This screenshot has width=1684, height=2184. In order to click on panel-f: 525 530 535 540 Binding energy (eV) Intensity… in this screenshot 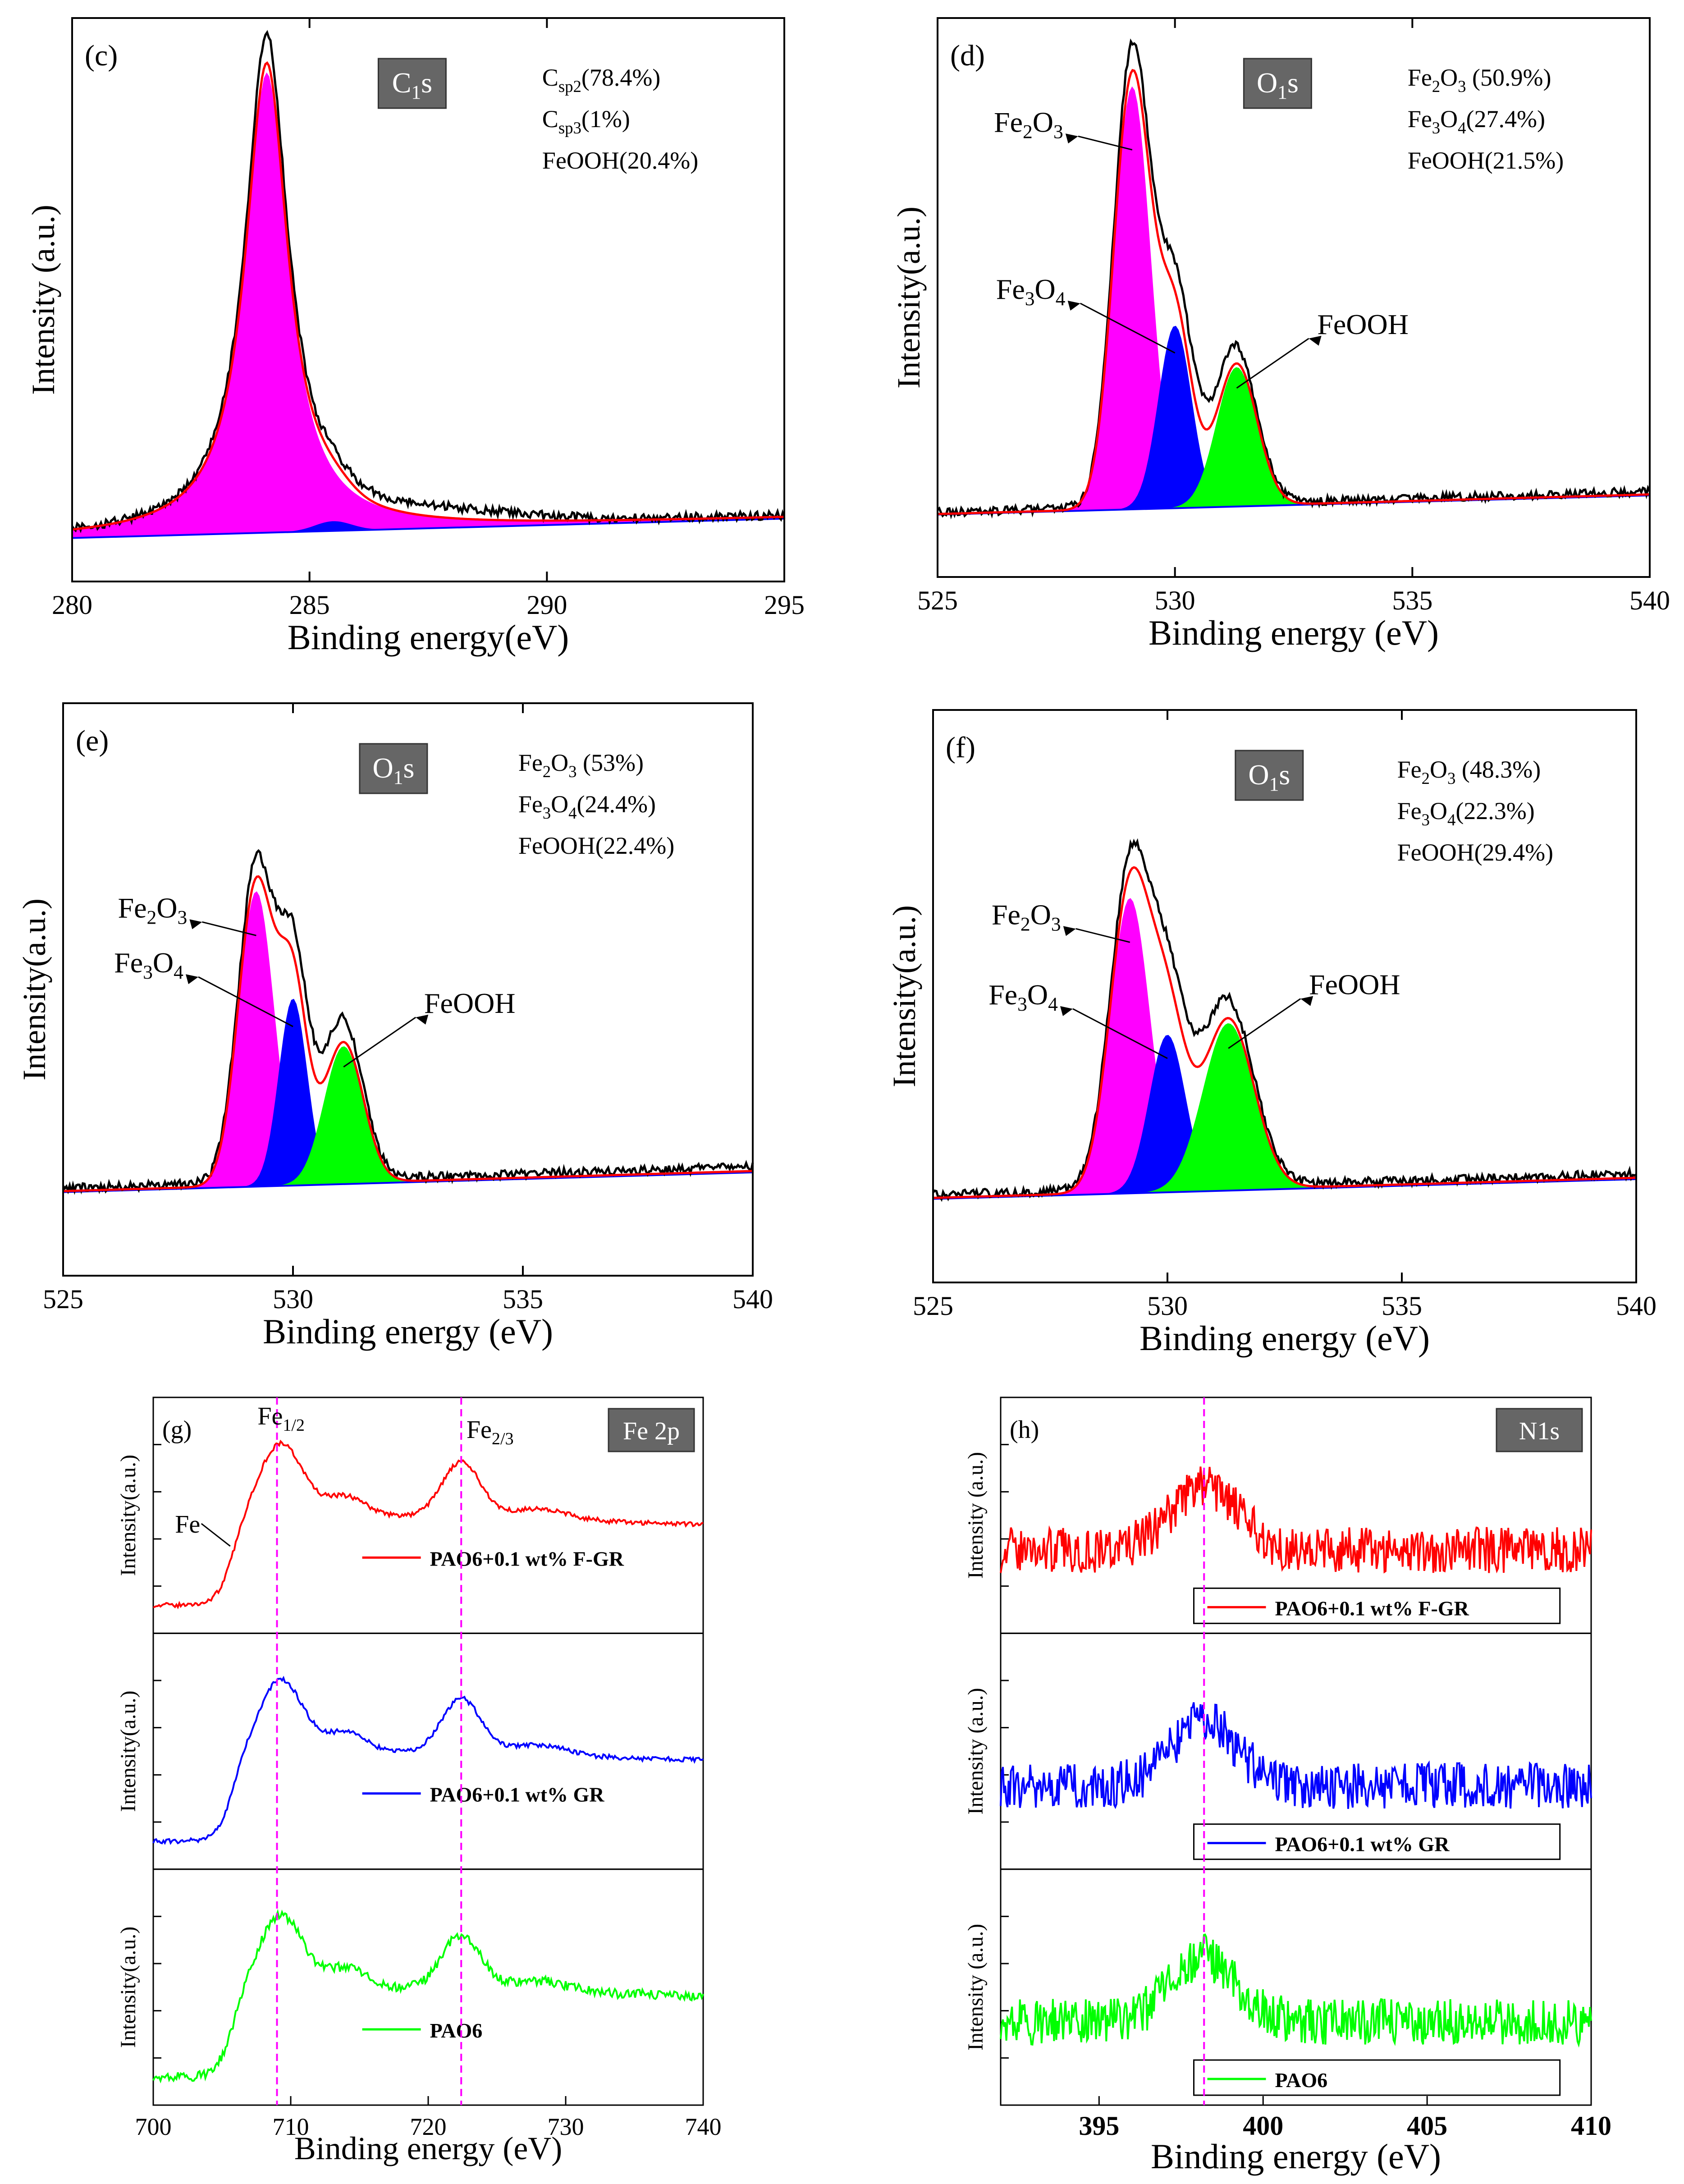, I will do `click(1271, 1033)`.